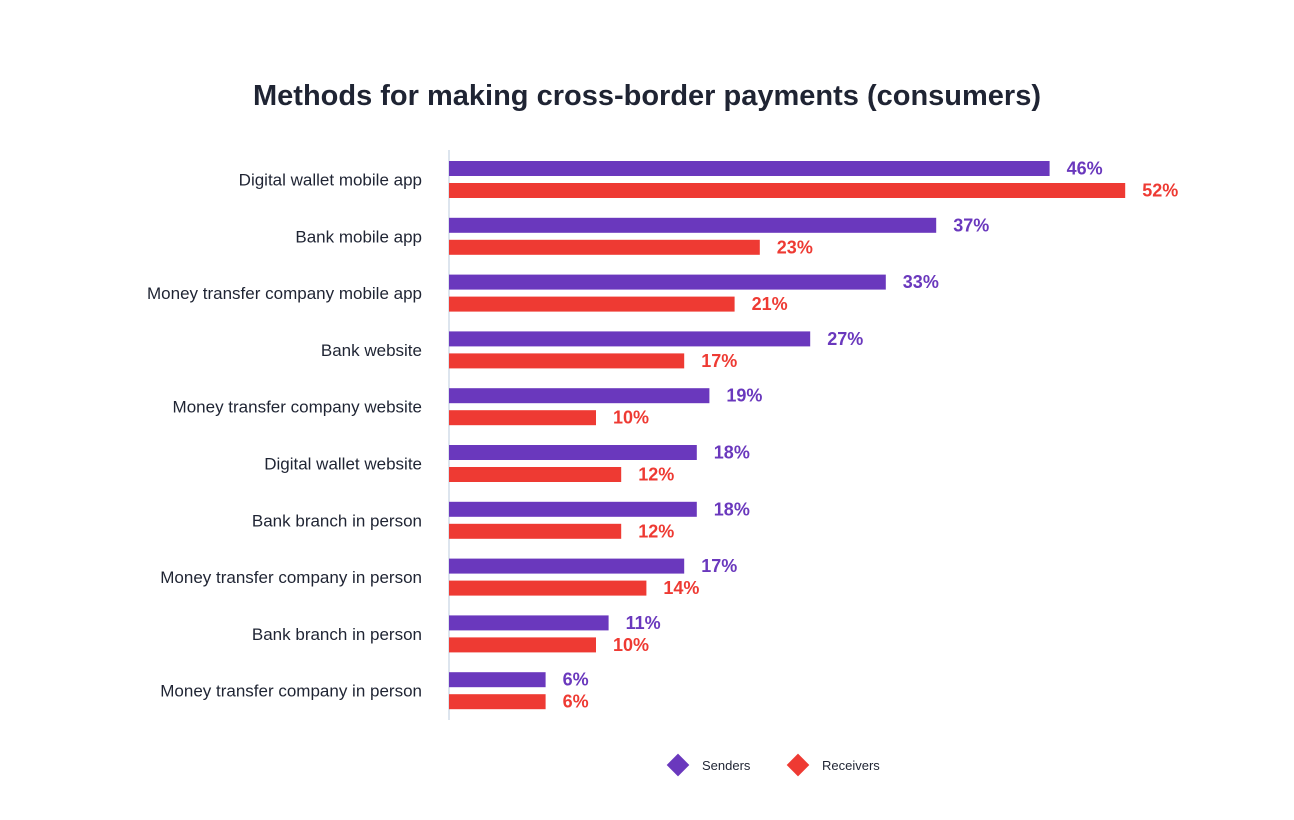  I want to click on data-label: 52%, so click(1160, 191).